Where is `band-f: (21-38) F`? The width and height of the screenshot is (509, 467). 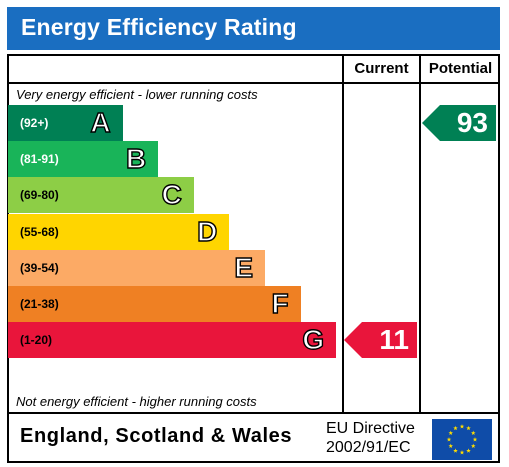 band-f: (21-38) F is located at coordinates (154, 304).